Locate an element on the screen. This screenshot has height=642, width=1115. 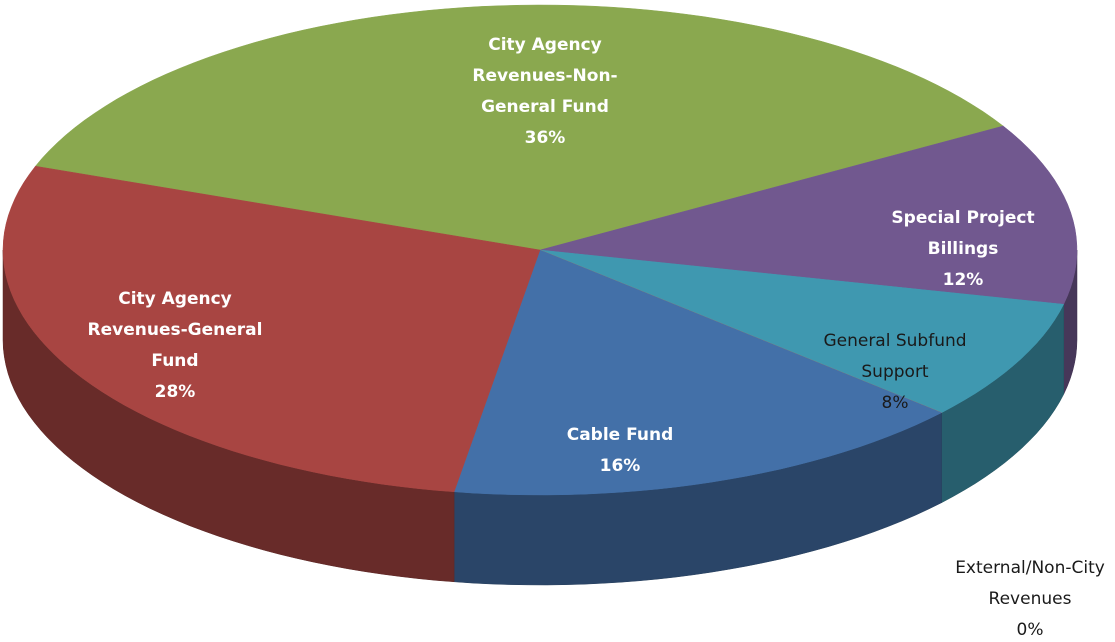
slice-label: City Agency Revenues-General Fund is located at coordinates (175, 330).